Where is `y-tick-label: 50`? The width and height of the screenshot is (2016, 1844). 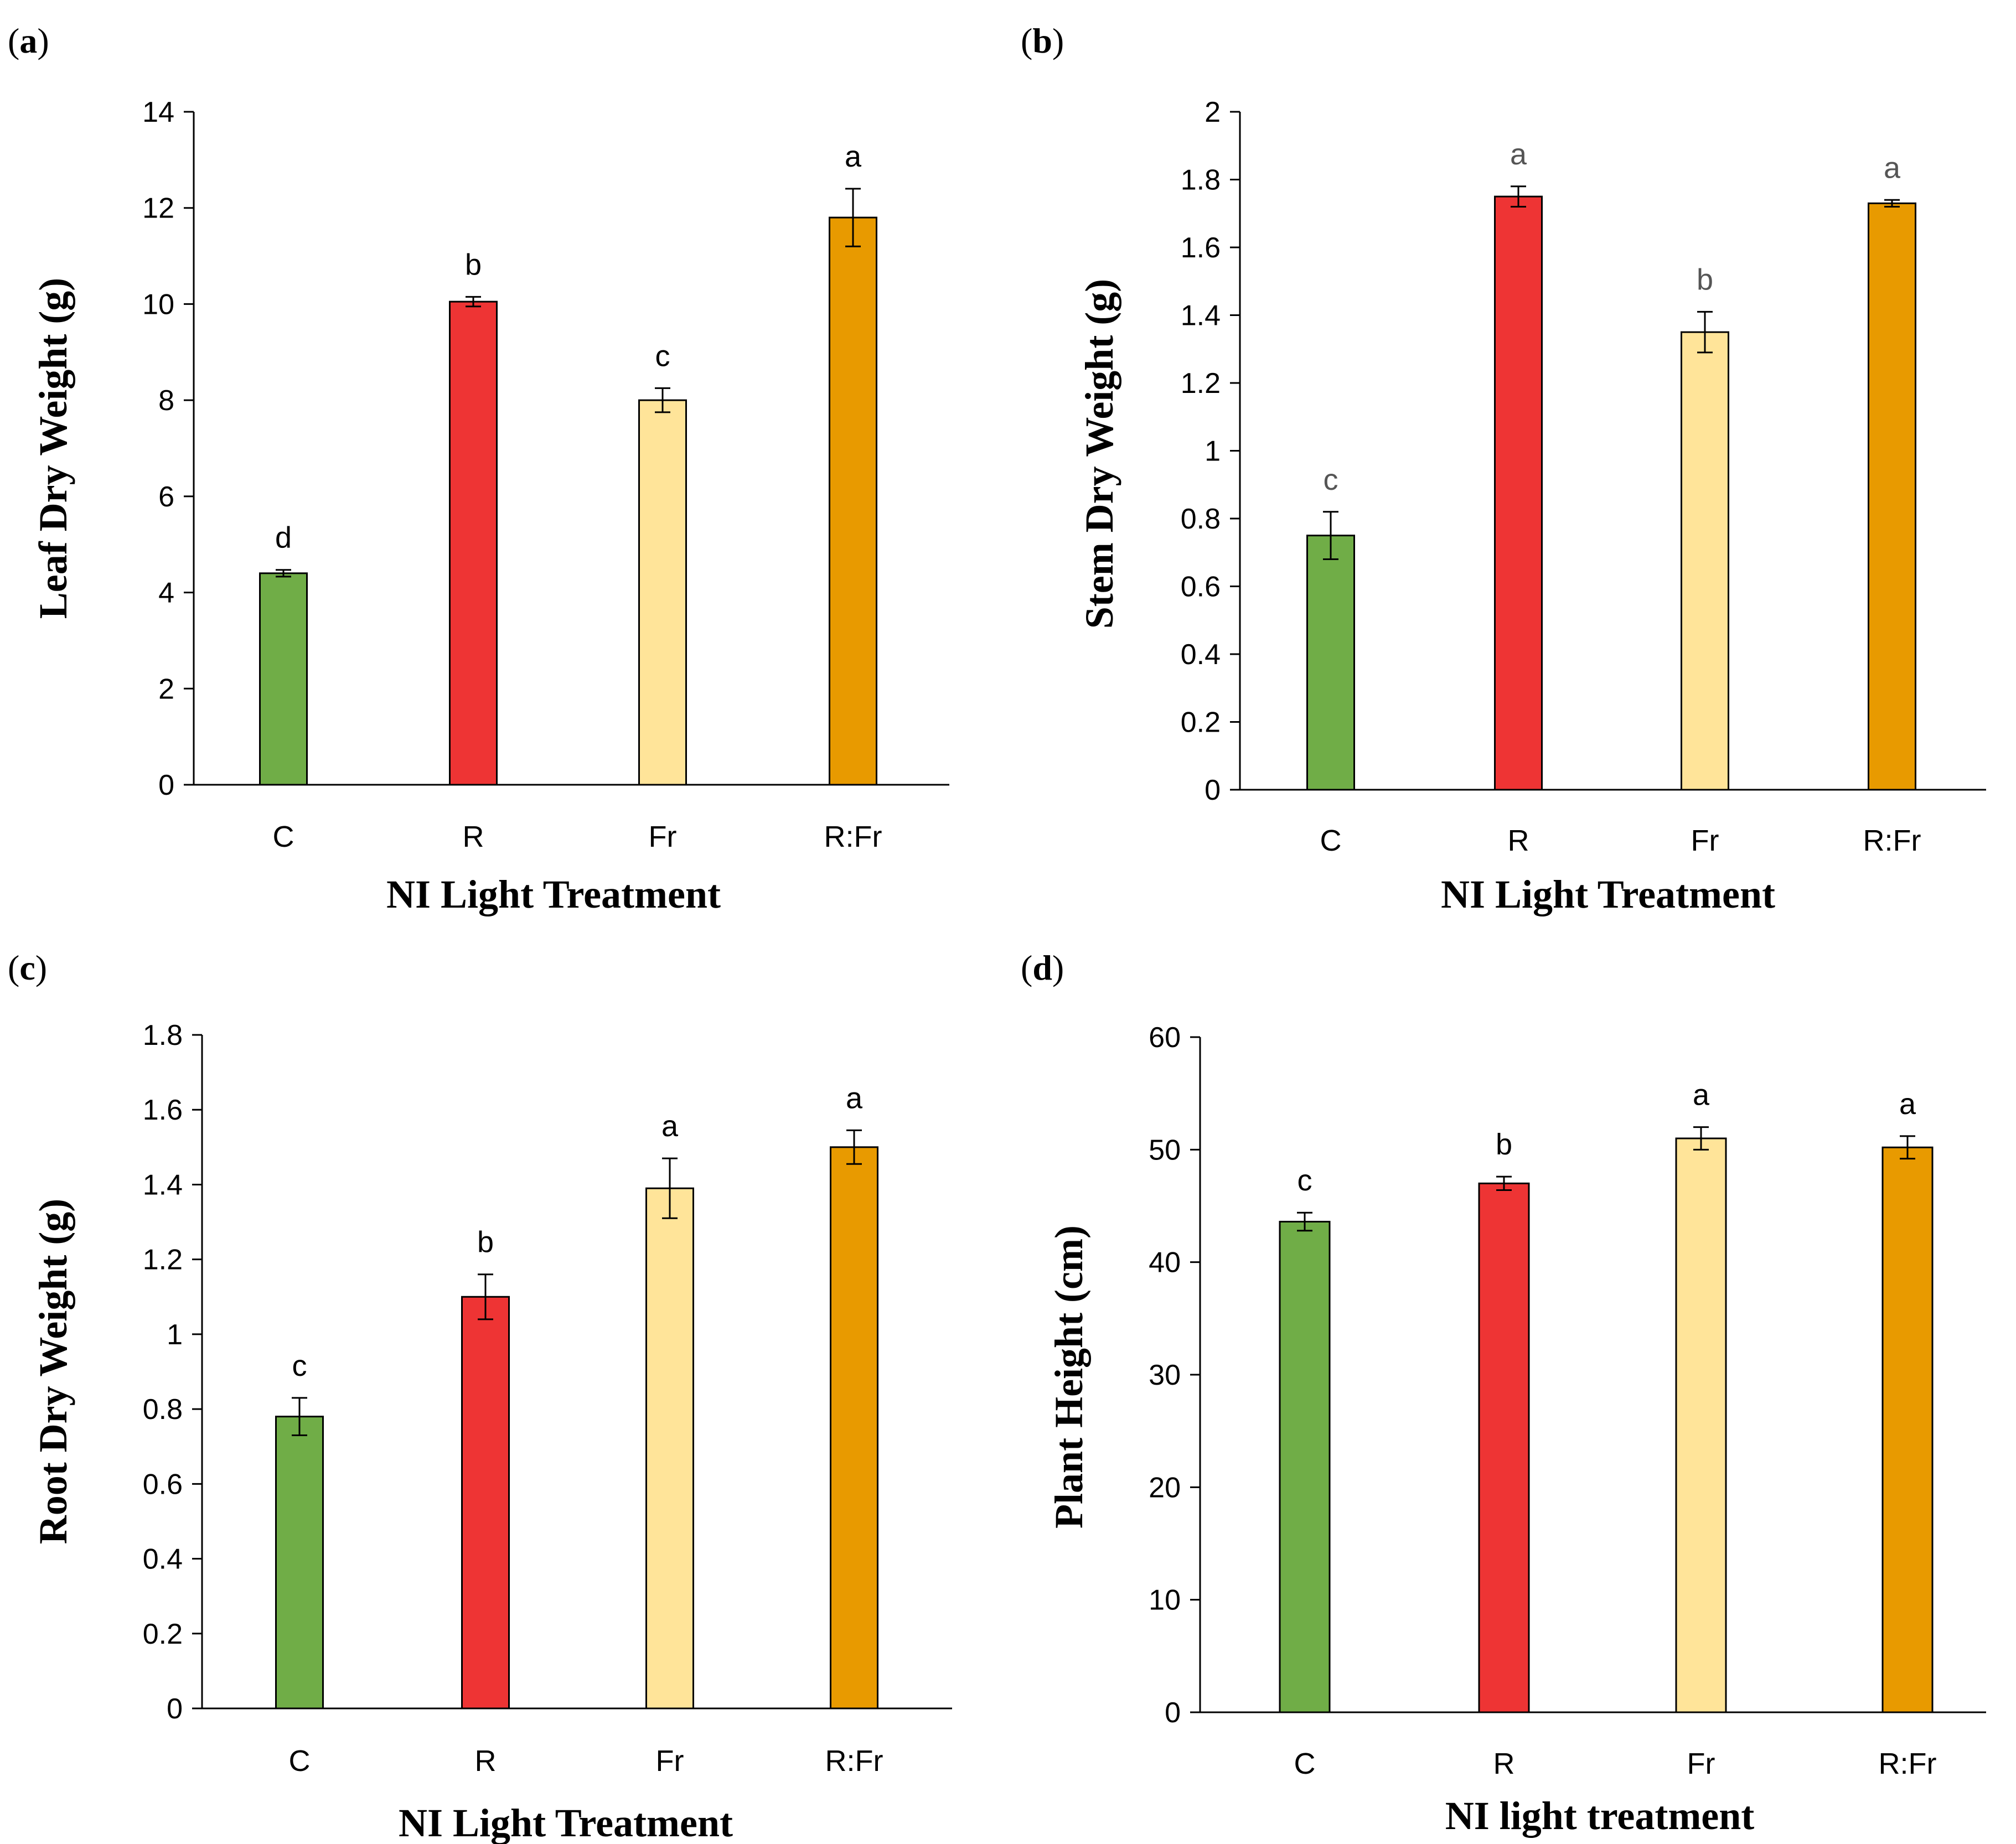
y-tick-label: 50 is located at coordinates (1165, 1150).